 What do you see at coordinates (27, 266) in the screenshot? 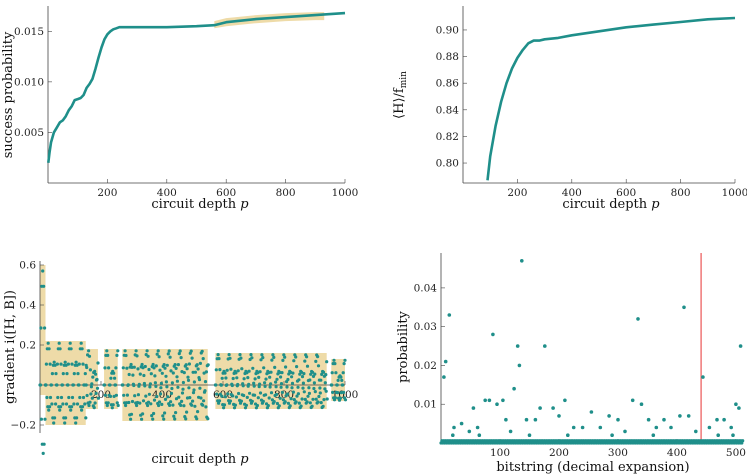
I see `y-tick-label: 0.6` at bounding box center [27, 266].